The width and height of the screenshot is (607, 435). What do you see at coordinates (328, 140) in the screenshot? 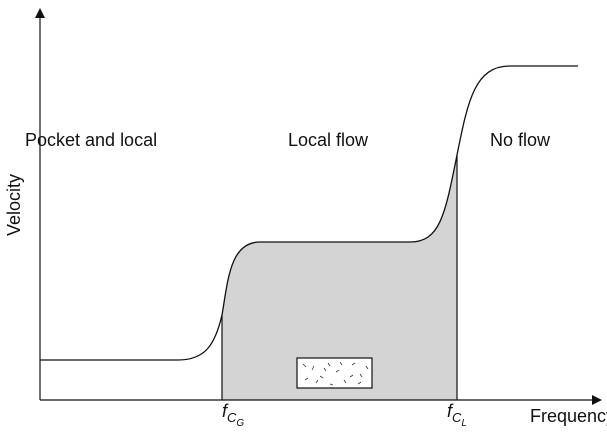
I see `region-label: Local flow` at bounding box center [328, 140].